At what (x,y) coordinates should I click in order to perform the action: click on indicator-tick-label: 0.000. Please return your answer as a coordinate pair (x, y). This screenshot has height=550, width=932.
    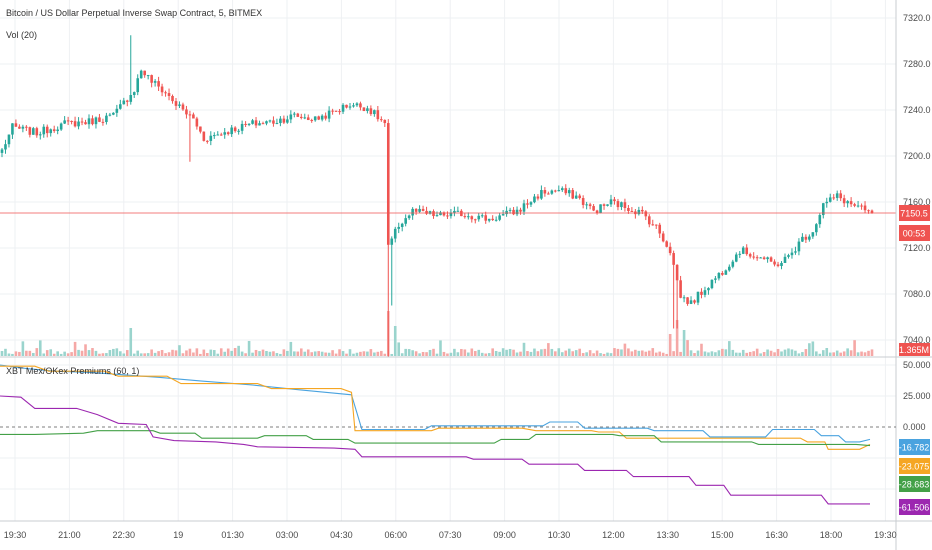
    Looking at the image, I should click on (914, 427).